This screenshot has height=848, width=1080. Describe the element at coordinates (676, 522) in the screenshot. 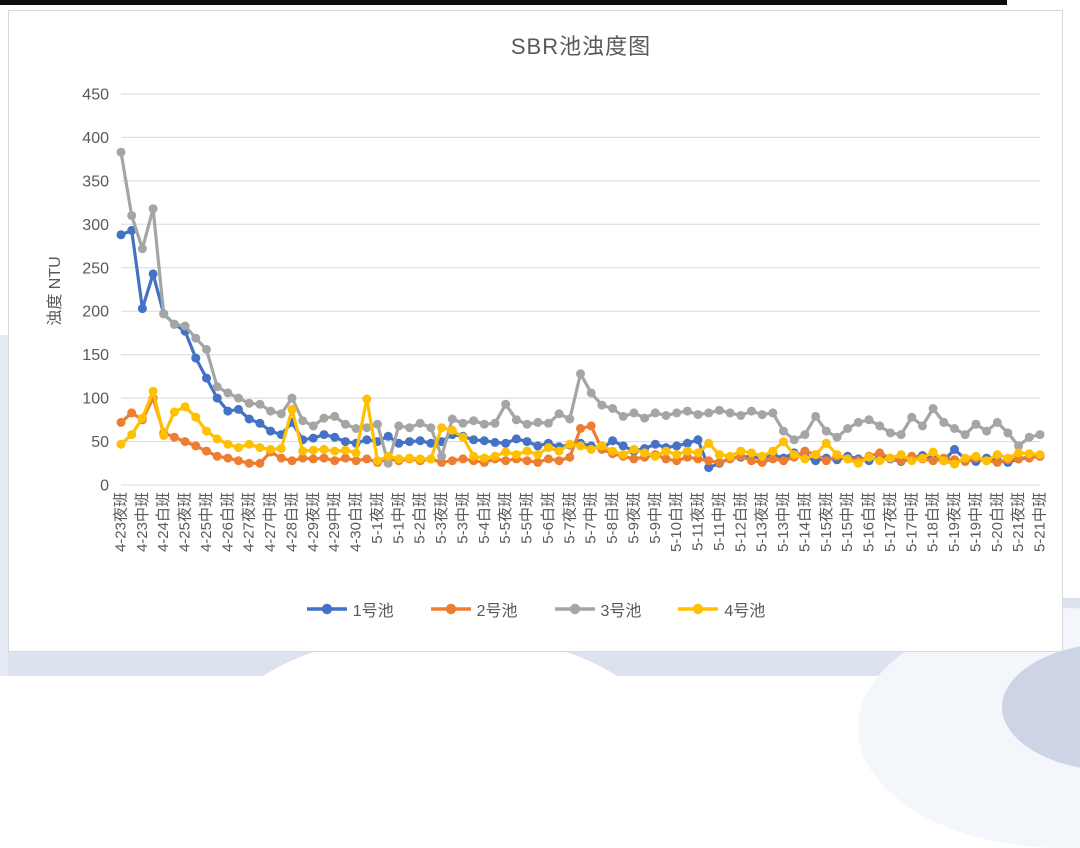

I see `x-tick-label: 5-10白班` at that location.